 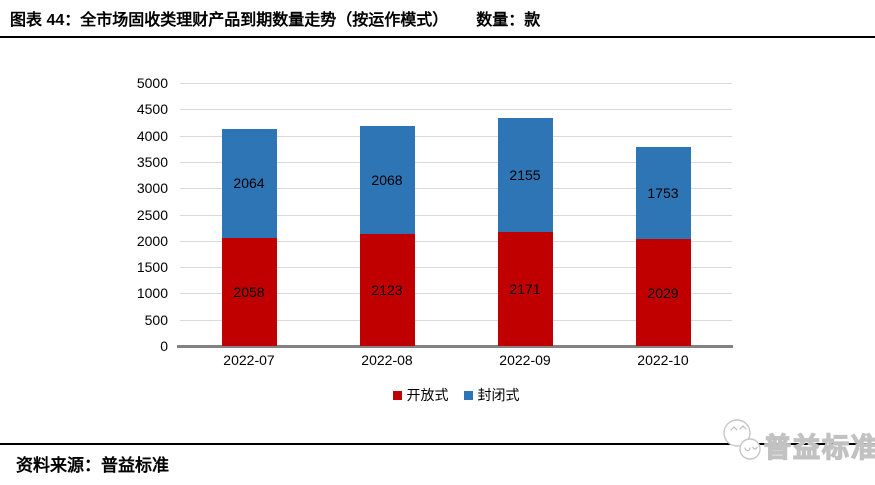 I want to click on y-axis-tick-label: 2000, so click(x=152, y=240).